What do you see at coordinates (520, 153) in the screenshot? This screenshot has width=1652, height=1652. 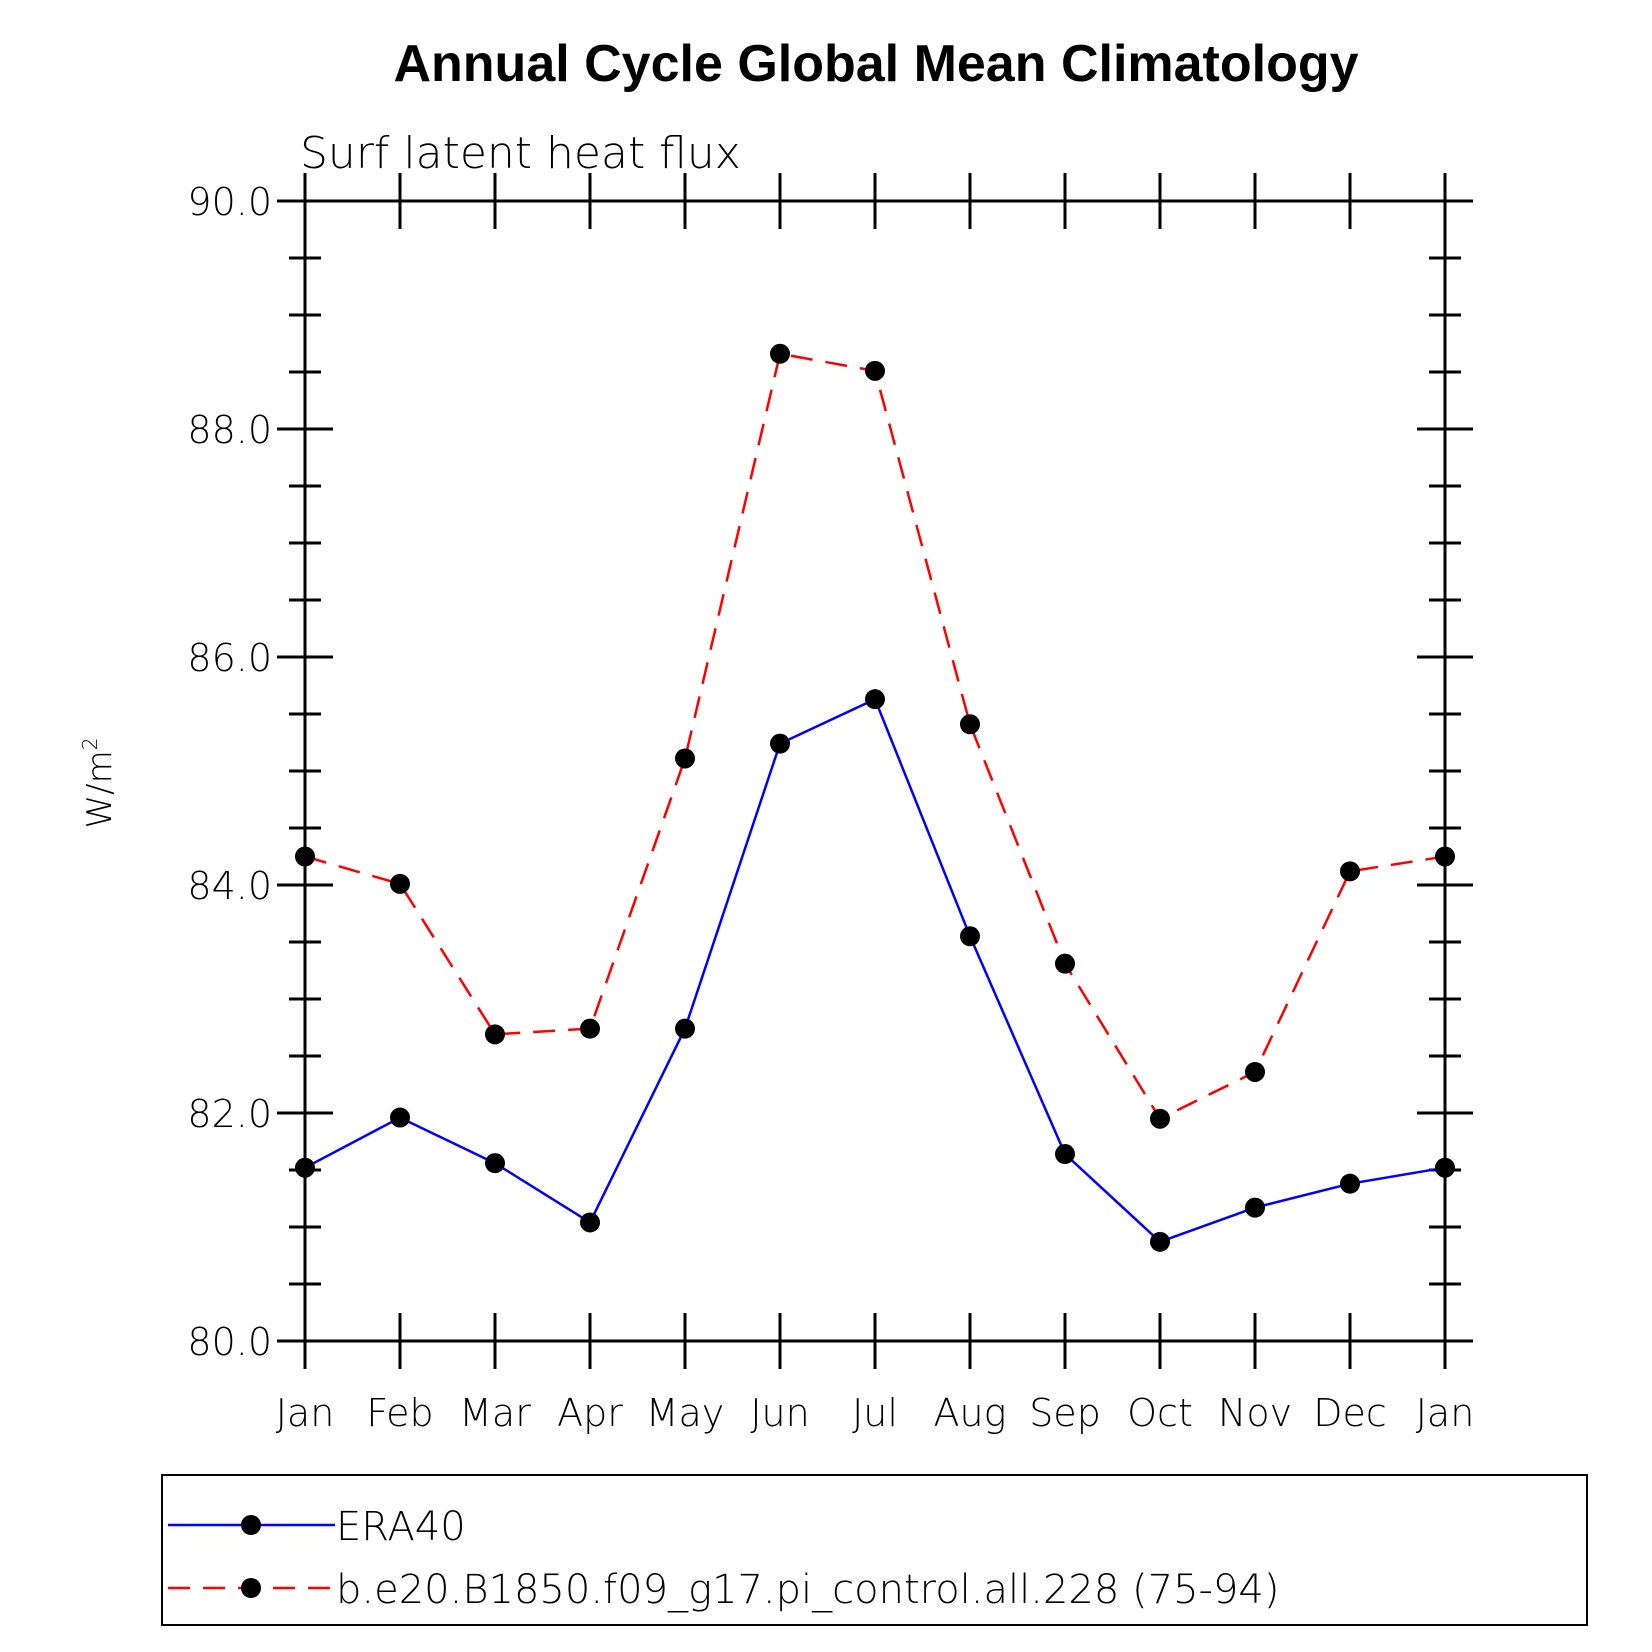 I see `chart-subtitle: Surf latent heat flux` at bounding box center [520, 153].